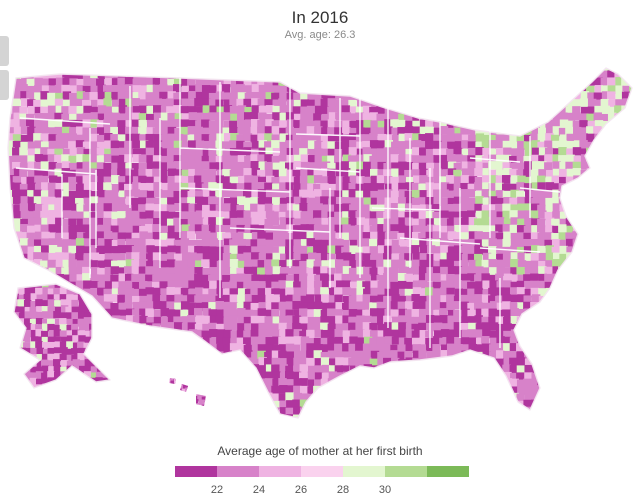 The image size is (640, 500). What do you see at coordinates (4, 85) in the screenshot?
I see `side-tab-bottom` at bounding box center [4, 85].